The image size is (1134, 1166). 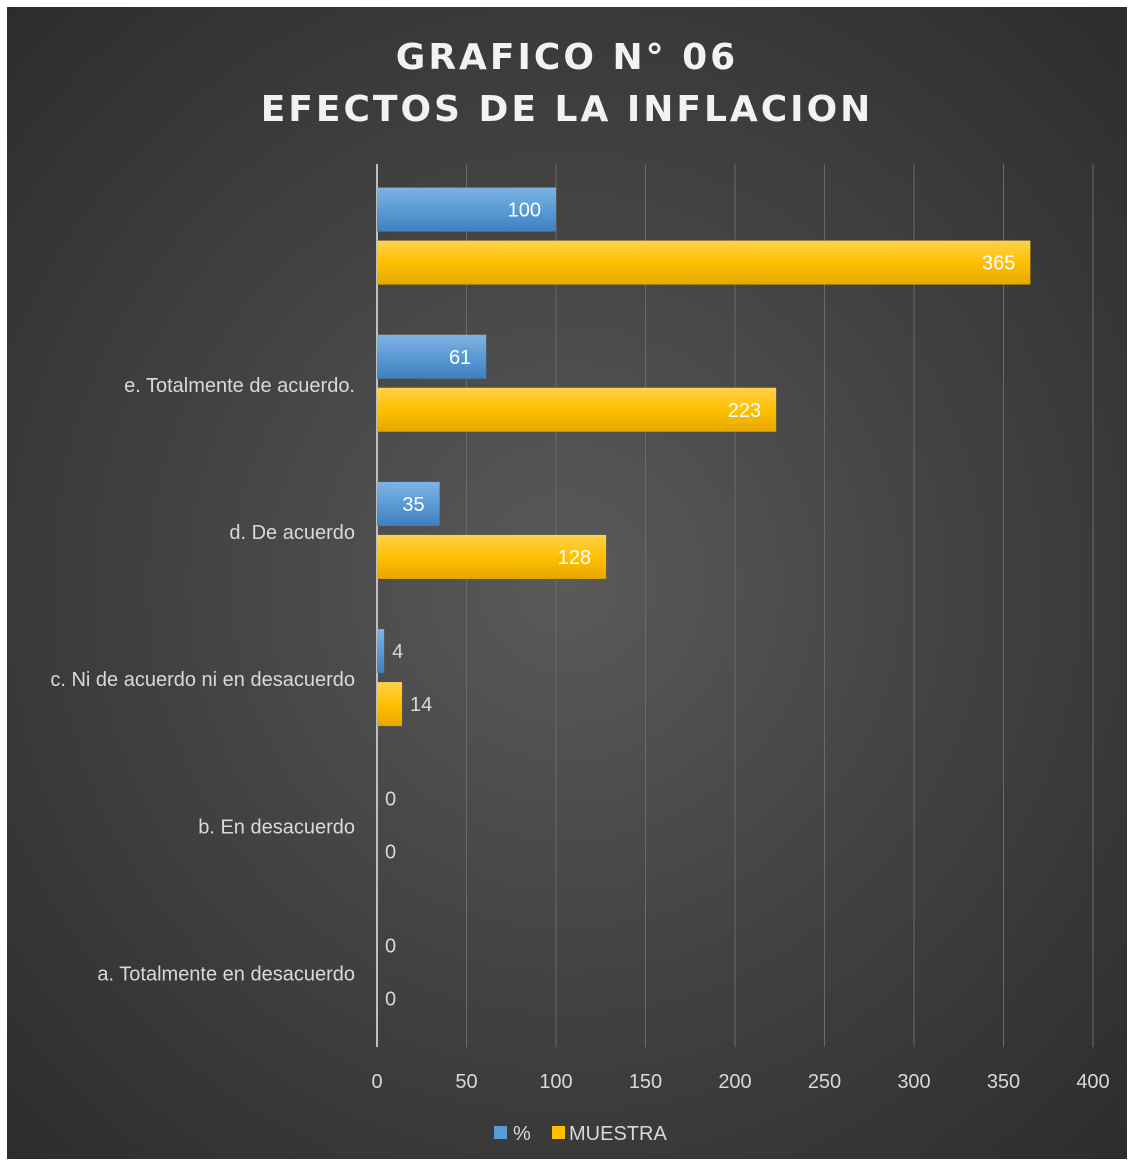 What do you see at coordinates (376, 1082) in the screenshot?
I see `x-tick-label: 0` at bounding box center [376, 1082].